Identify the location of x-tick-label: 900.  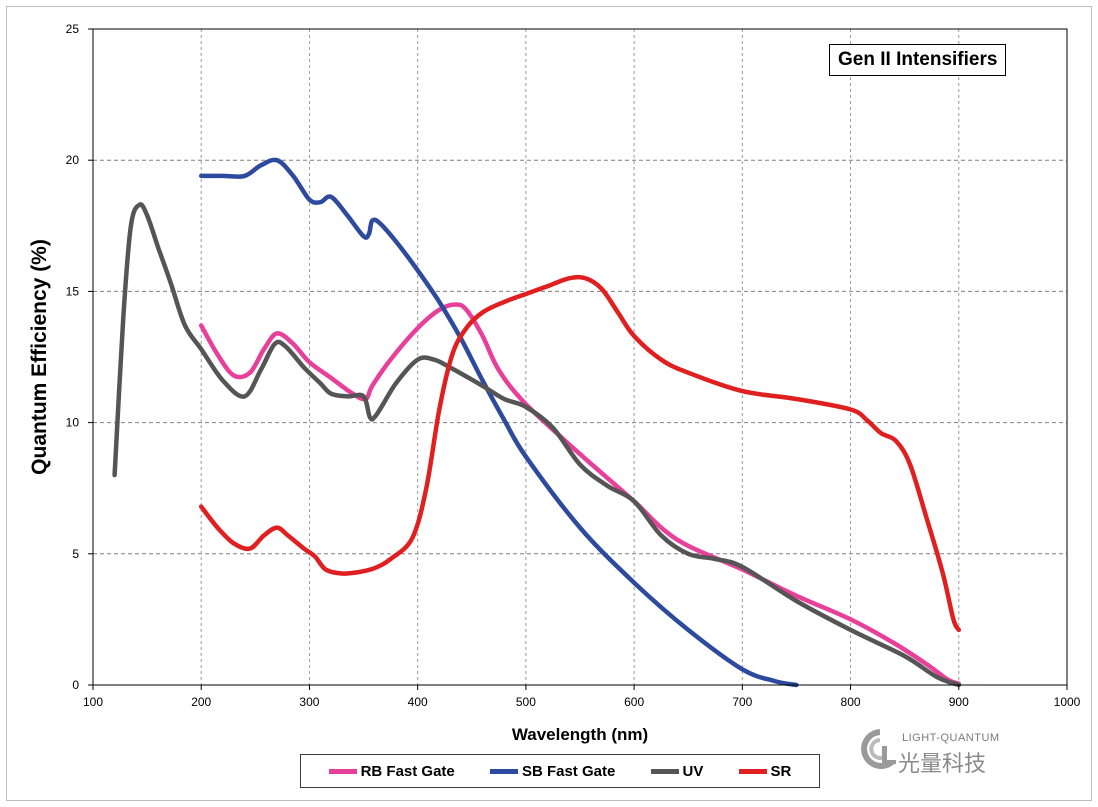
(959, 702).